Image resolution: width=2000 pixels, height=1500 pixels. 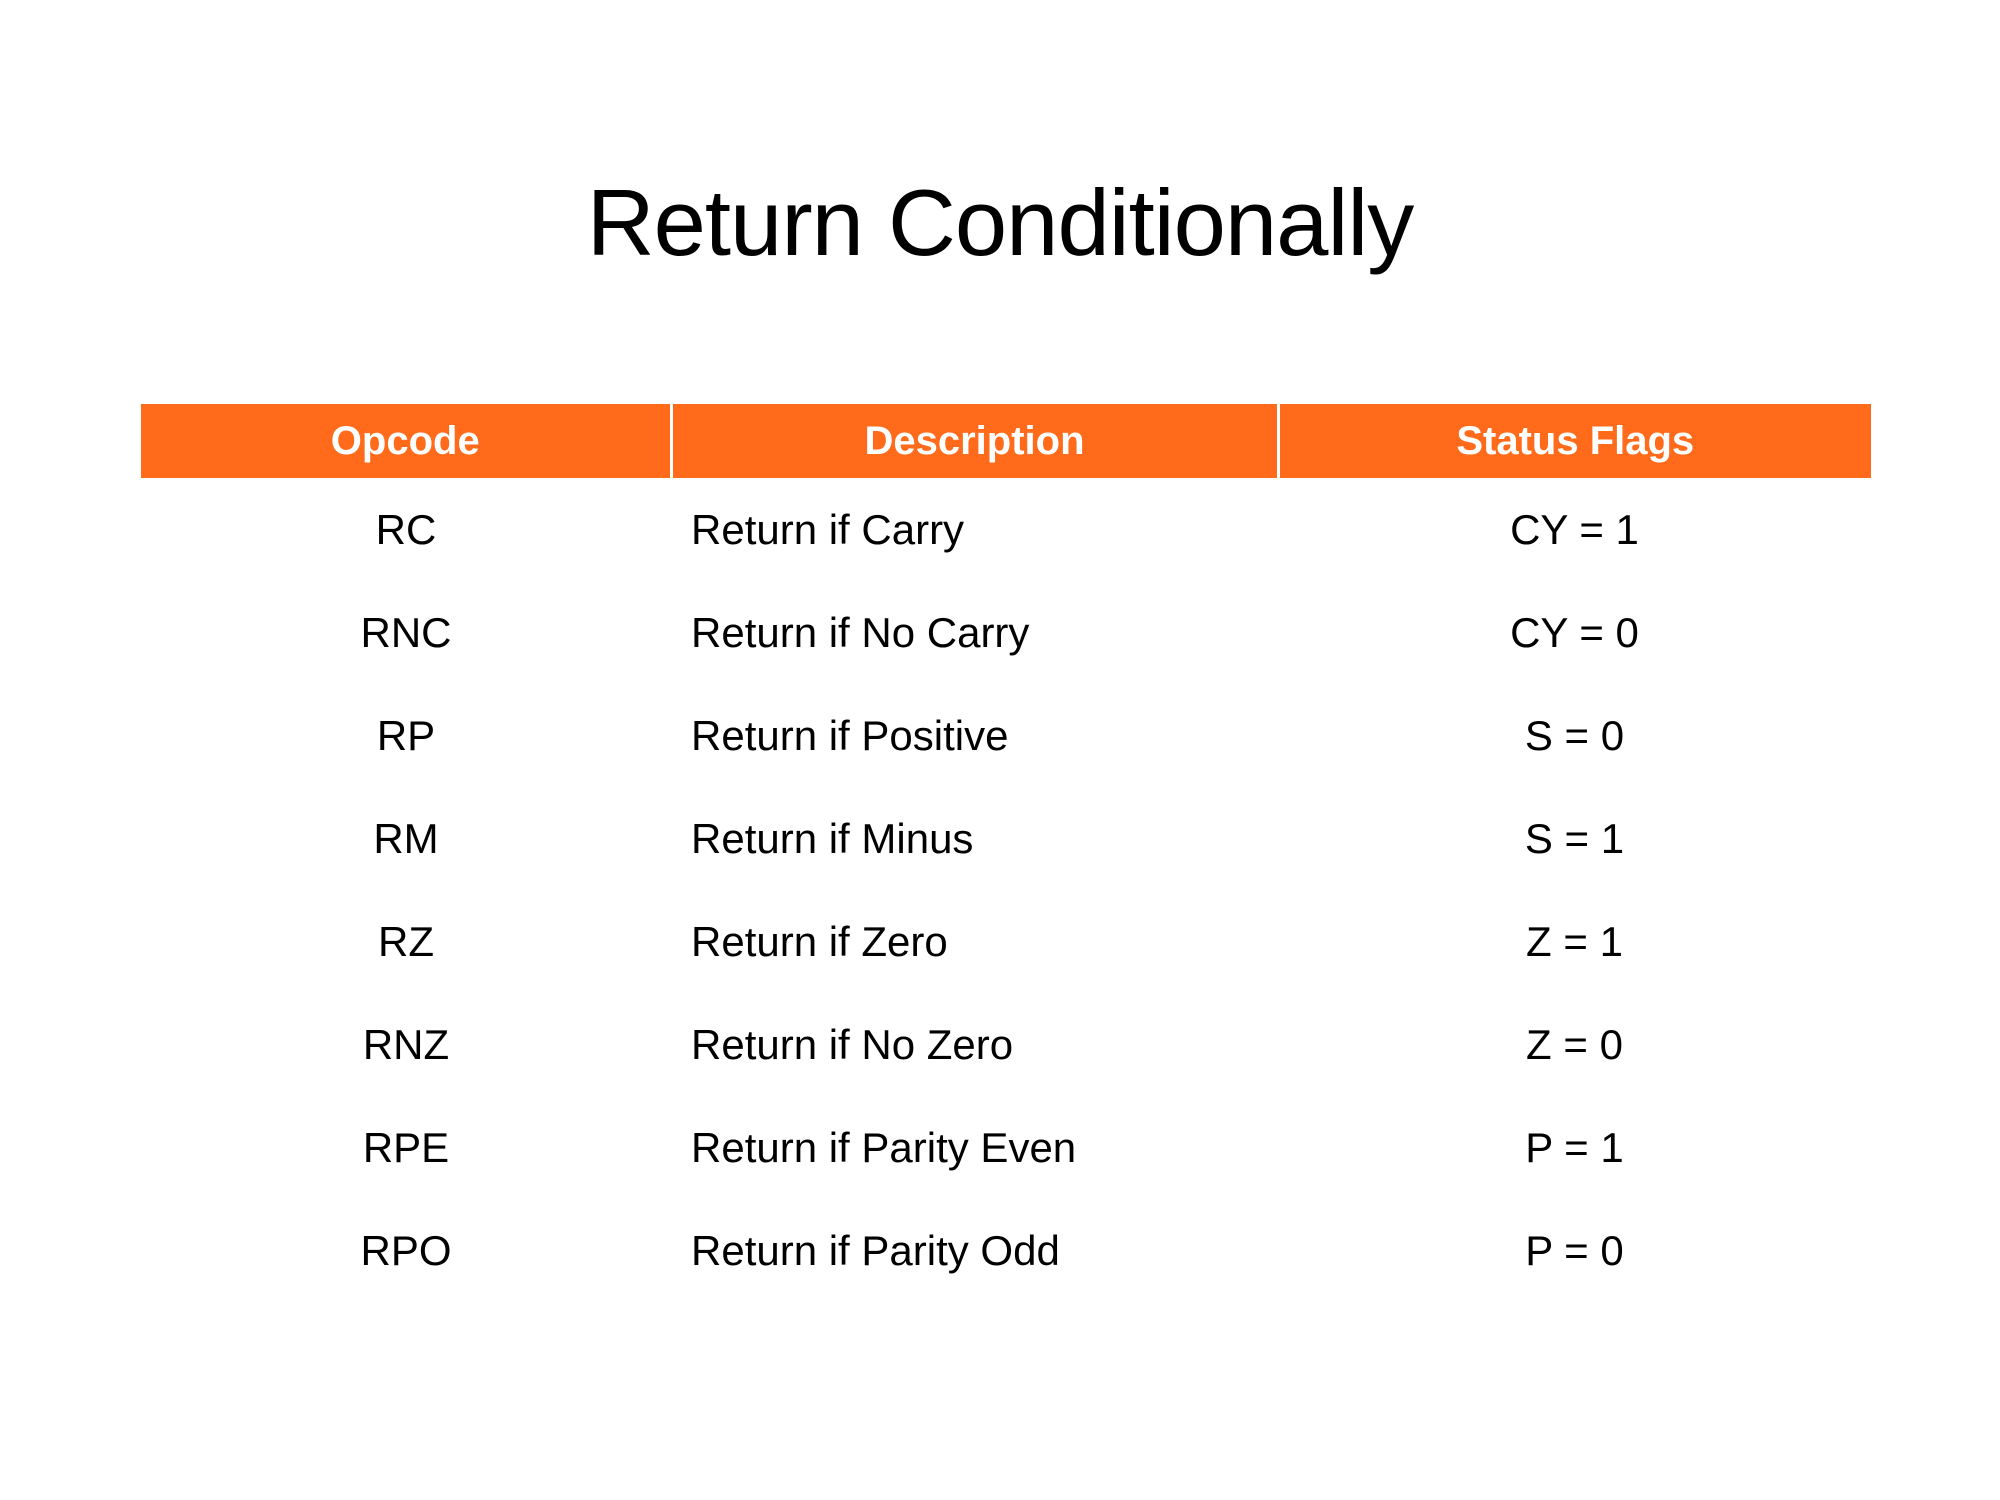 I want to click on table-header-row: Opcode Description Status Flags, so click(x=1006, y=441).